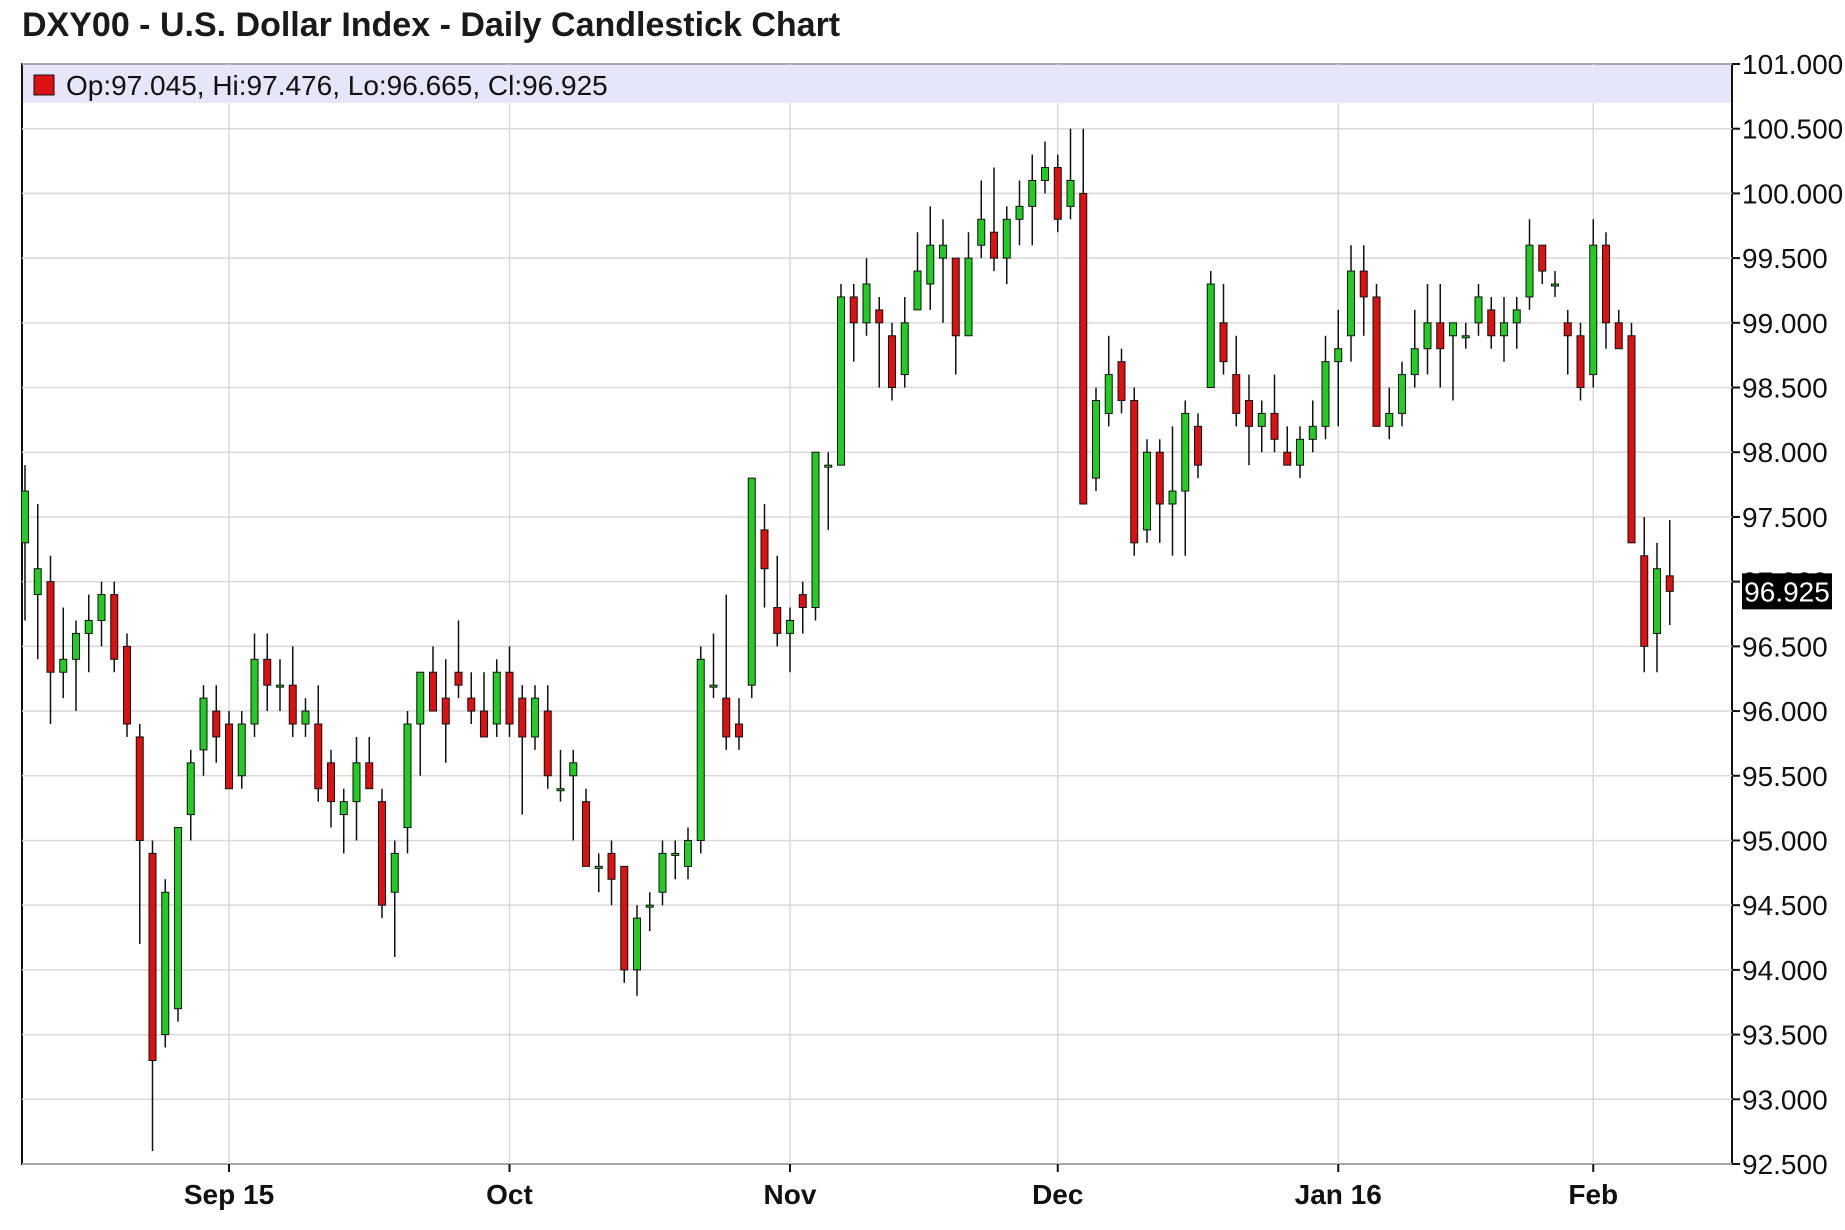 The width and height of the screenshot is (1845, 1230). I want to click on y-tick-label: 99.000, so click(1785, 323).